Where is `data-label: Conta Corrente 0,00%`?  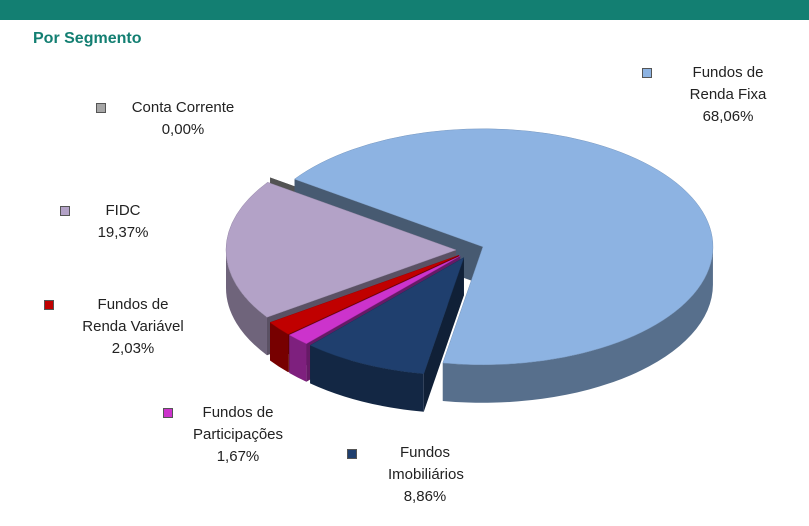
data-label: Conta Corrente 0,00% is located at coordinates (170, 119).